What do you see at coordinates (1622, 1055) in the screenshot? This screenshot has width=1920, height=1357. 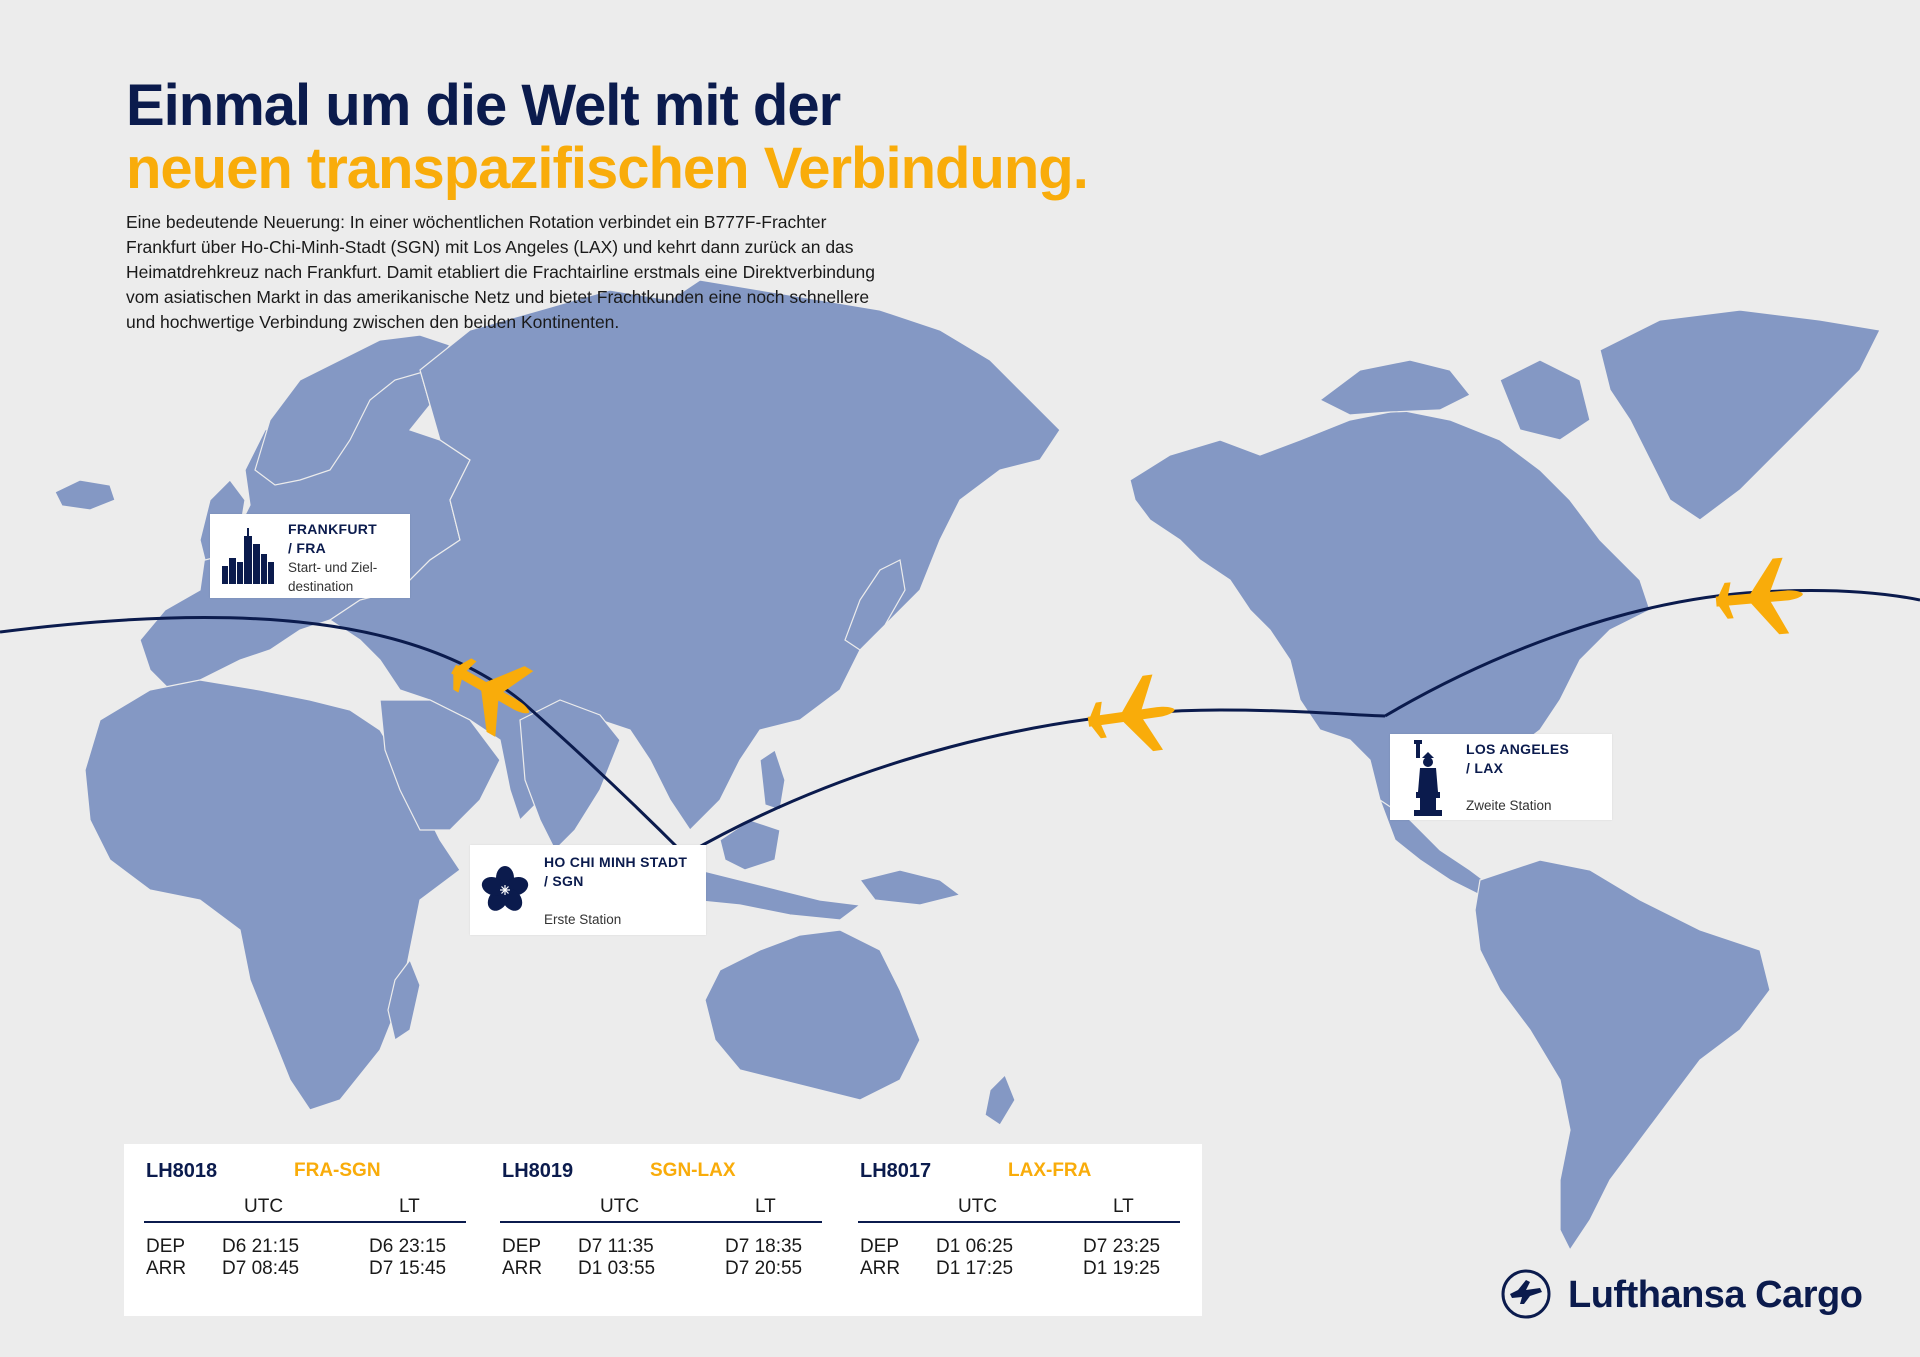 I see `land-south-america` at bounding box center [1622, 1055].